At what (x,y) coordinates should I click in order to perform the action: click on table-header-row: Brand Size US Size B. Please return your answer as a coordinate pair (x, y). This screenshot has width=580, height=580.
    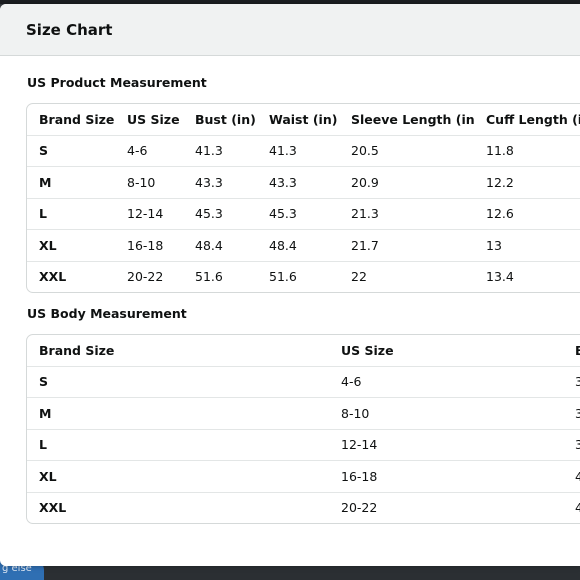
    Looking at the image, I should click on (303, 351).